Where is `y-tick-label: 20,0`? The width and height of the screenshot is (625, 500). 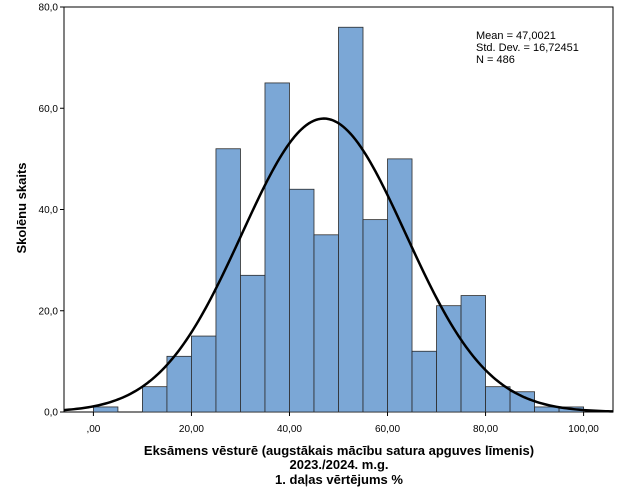 y-tick-label: 20,0 is located at coordinates (49, 311).